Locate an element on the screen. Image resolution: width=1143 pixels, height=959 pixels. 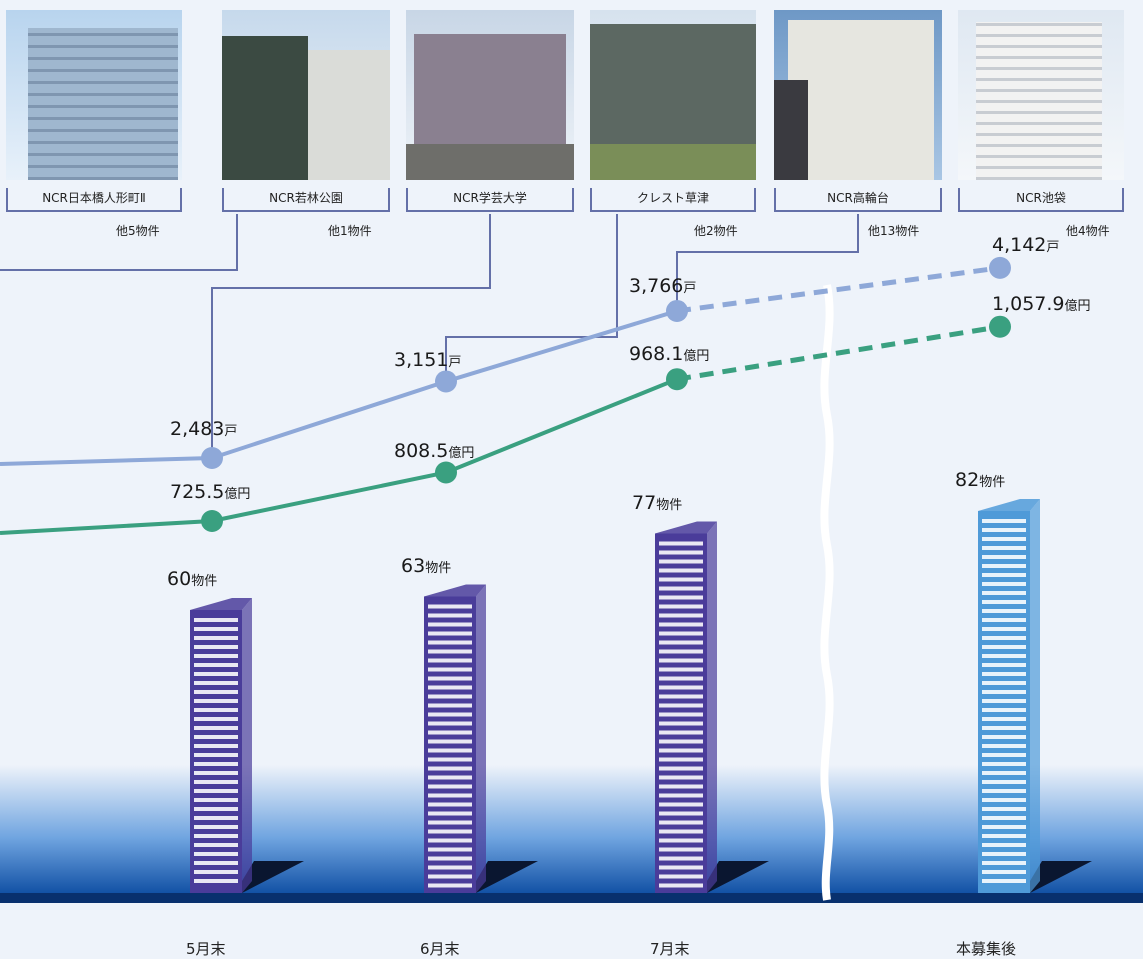
data-point-1-本募集後 is located at coordinates (1000, 267).